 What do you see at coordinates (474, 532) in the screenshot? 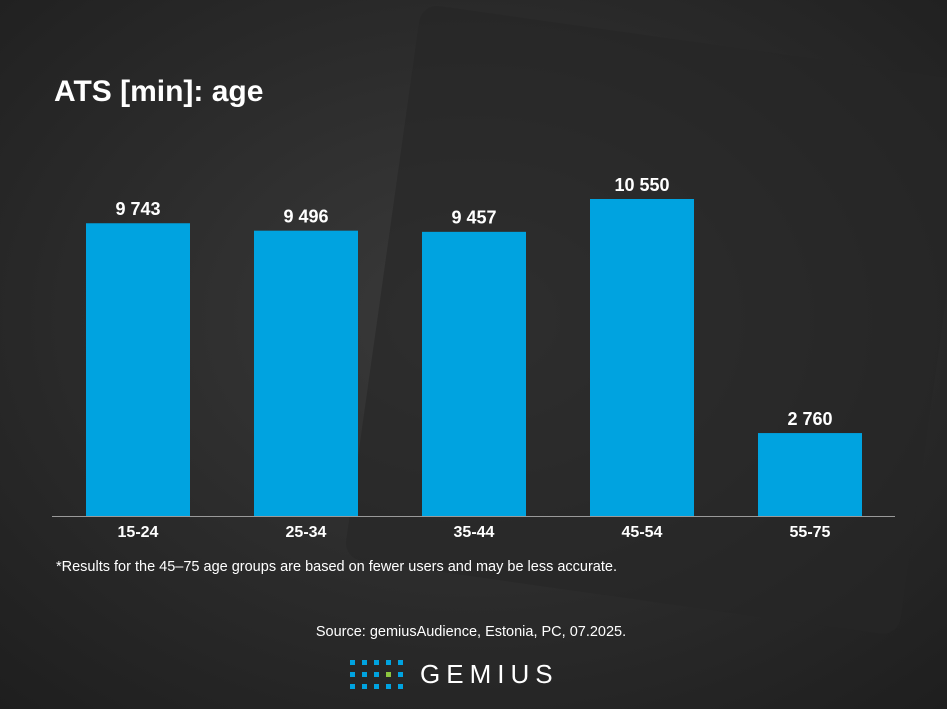
I see `x-tick-label: 35-44` at bounding box center [474, 532].